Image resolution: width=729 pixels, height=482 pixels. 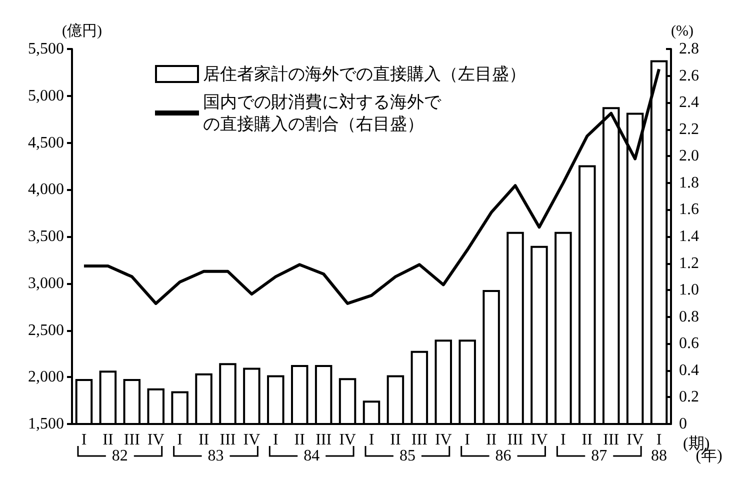 I want to click on text: 87, so click(x=599, y=456).